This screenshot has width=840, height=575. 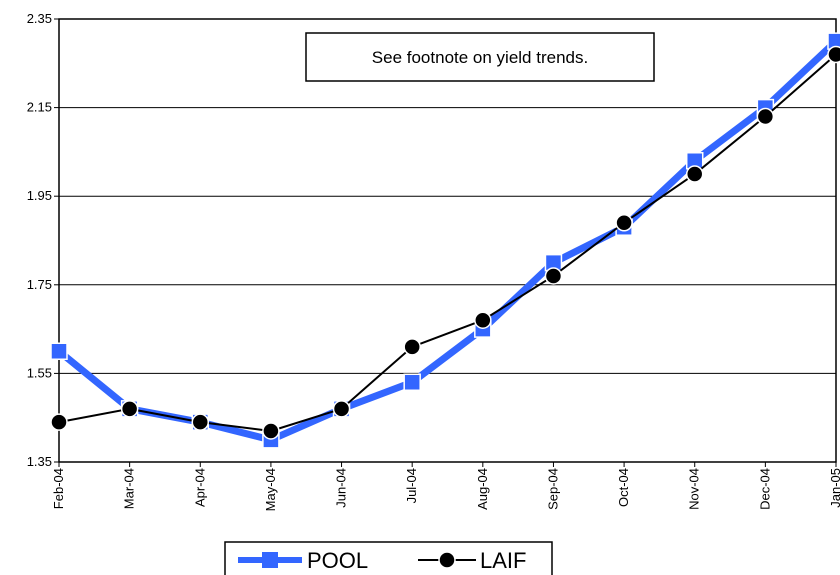 What do you see at coordinates (447, 560) in the screenshot?
I see `legend-laif-marker` at bounding box center [447, 560].